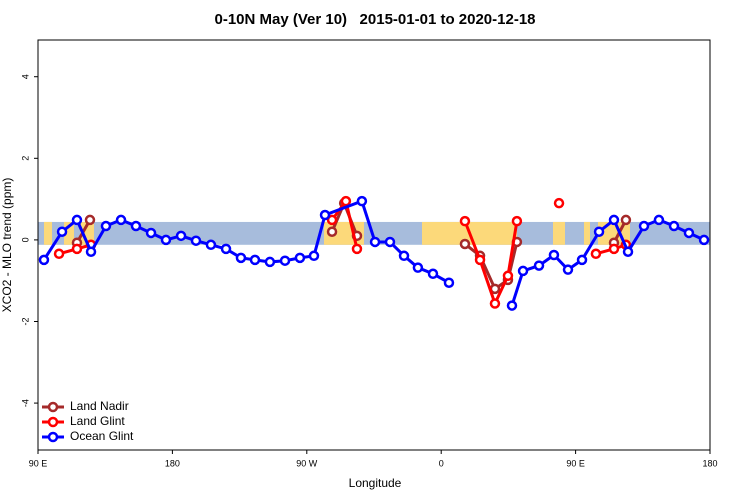  What do you see at coordinates (25, 239) in the screenshot?
I see `y-tick-label: 0` at bounding box center [25, 239].